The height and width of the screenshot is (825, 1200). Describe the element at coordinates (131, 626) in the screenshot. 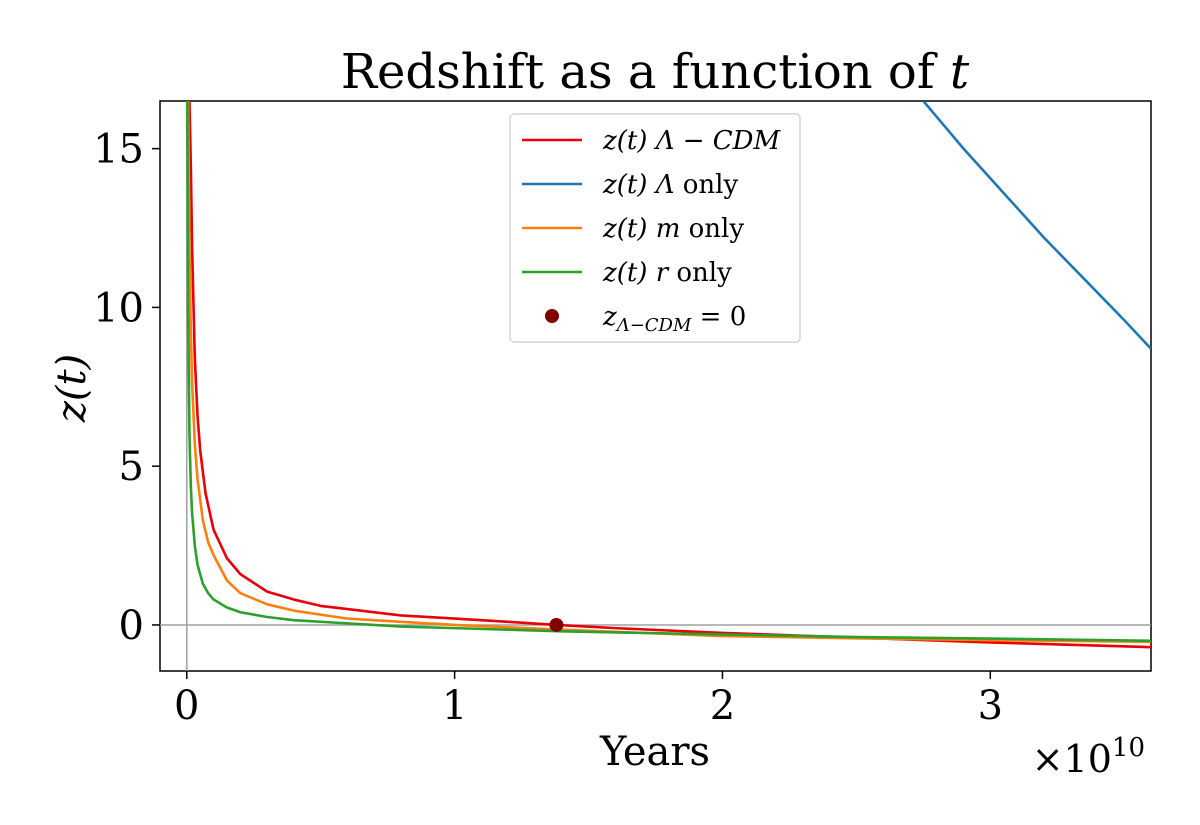

I see `y-tick-label: 0` at that location.